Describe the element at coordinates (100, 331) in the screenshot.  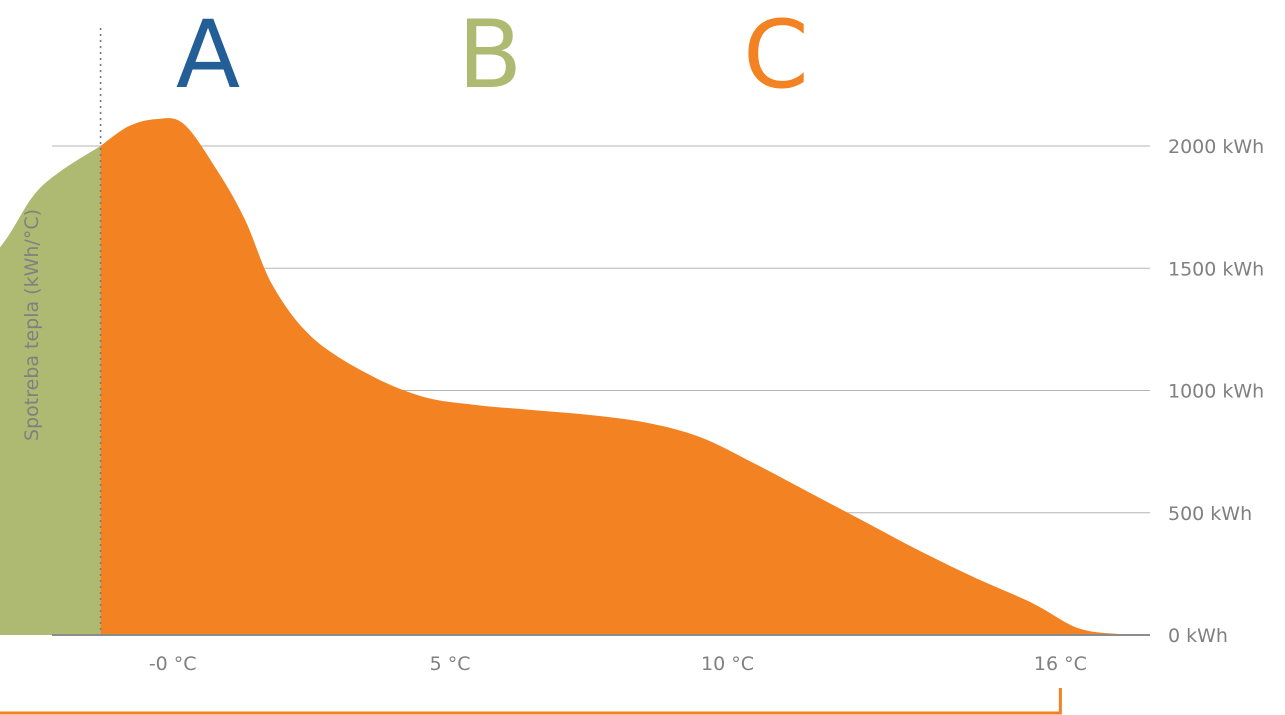
I see `zone-dividers` at that location.